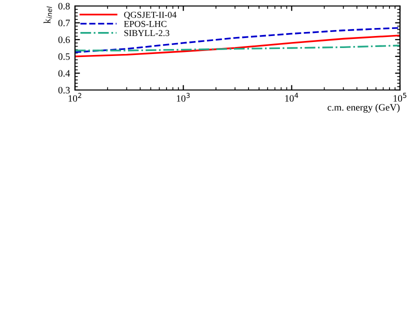  I want to click on y-axis-title: k$_{inel}$, so click(48, 15).